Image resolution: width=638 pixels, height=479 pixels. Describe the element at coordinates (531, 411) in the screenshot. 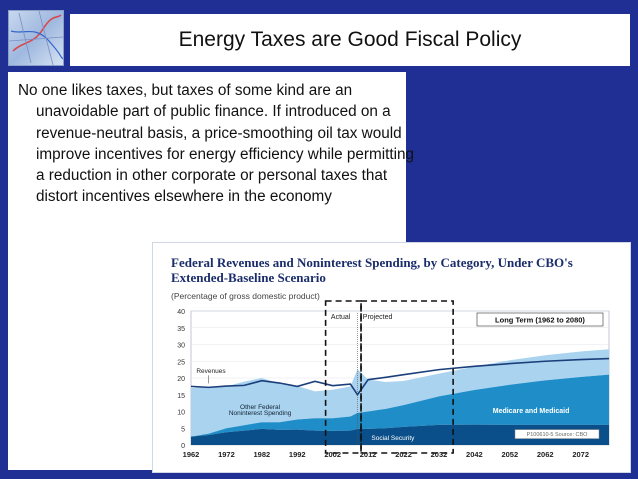

I see `label-medicare: Medicare and Medicaid` at that location.